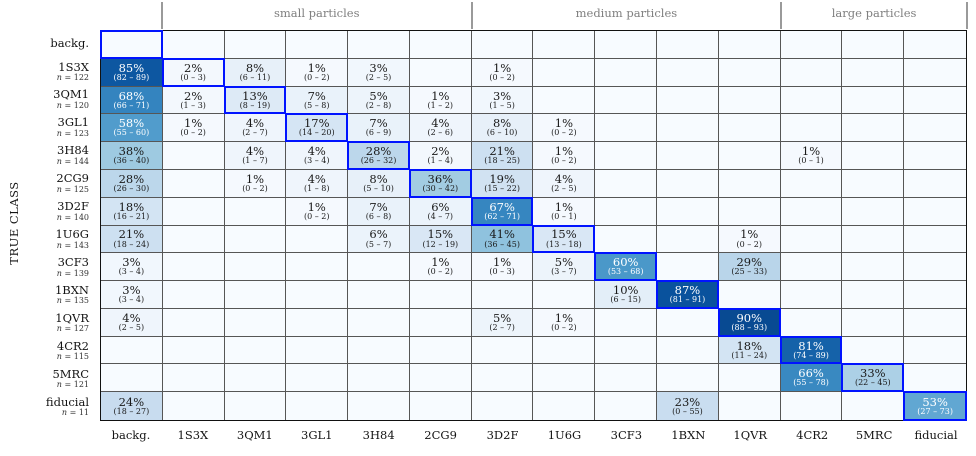  I want to click on cell-confidence-interval: (53 – 68), so click(625, 272).